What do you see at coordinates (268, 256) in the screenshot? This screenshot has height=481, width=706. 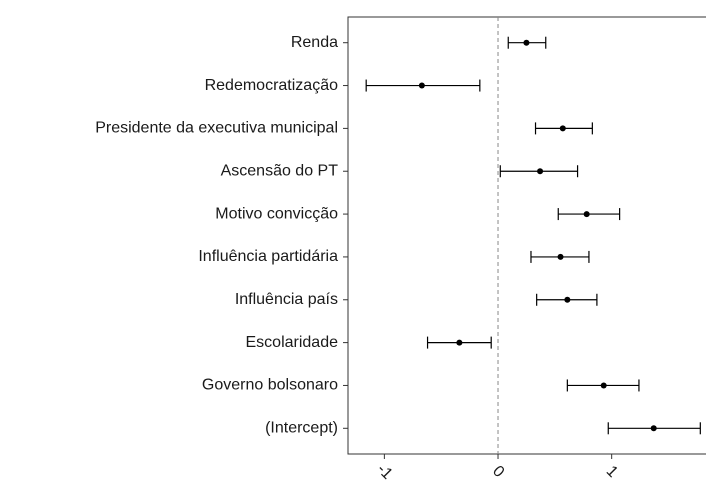 I see `y-tick-label: Influência partidária` at bounding box center [268, 256].